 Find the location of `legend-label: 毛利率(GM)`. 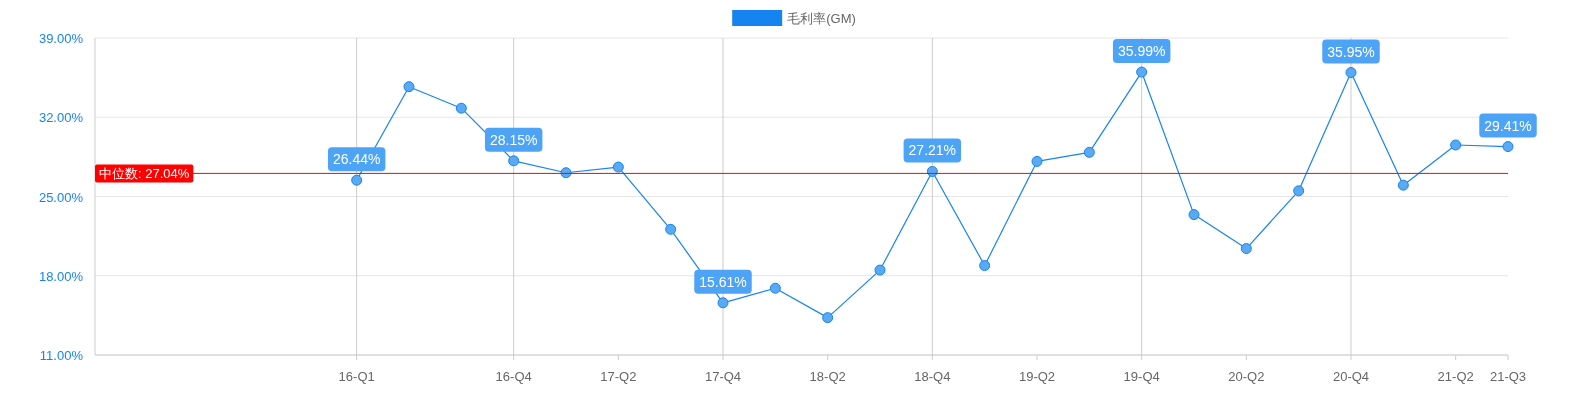

legend-label: 毛利率(GM) is located at coordinates (821, 18).